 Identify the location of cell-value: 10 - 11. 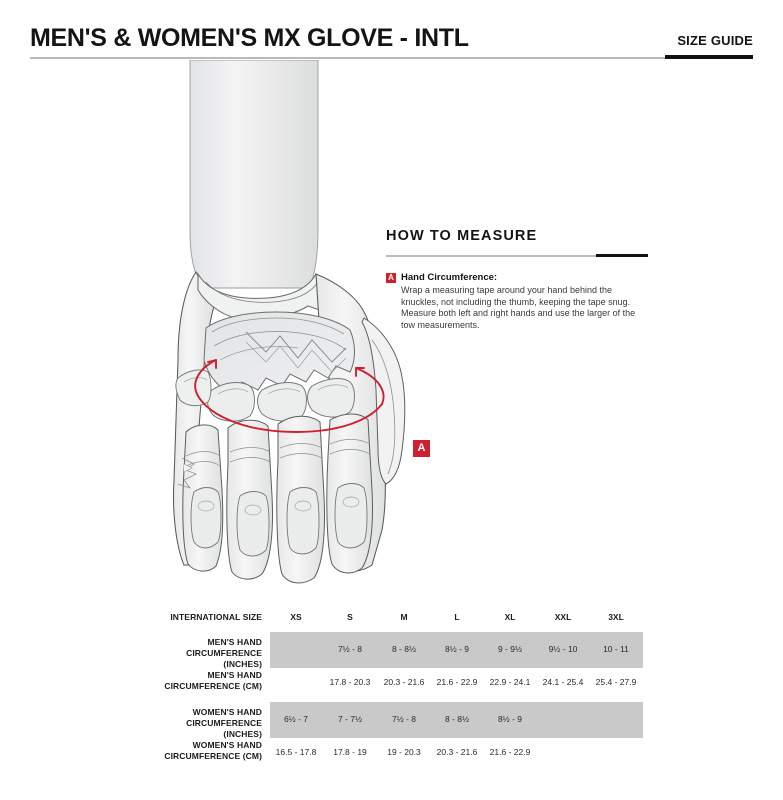
(616, 649).